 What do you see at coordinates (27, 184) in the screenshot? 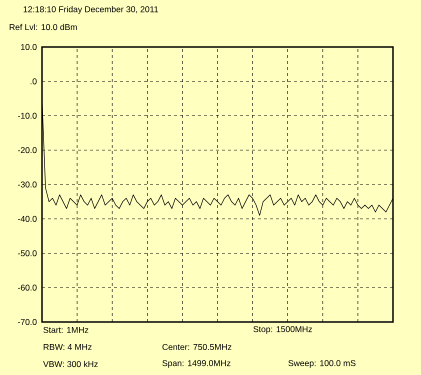
I see `y-tick-label: -30.0` at bounding box center [27, 184].